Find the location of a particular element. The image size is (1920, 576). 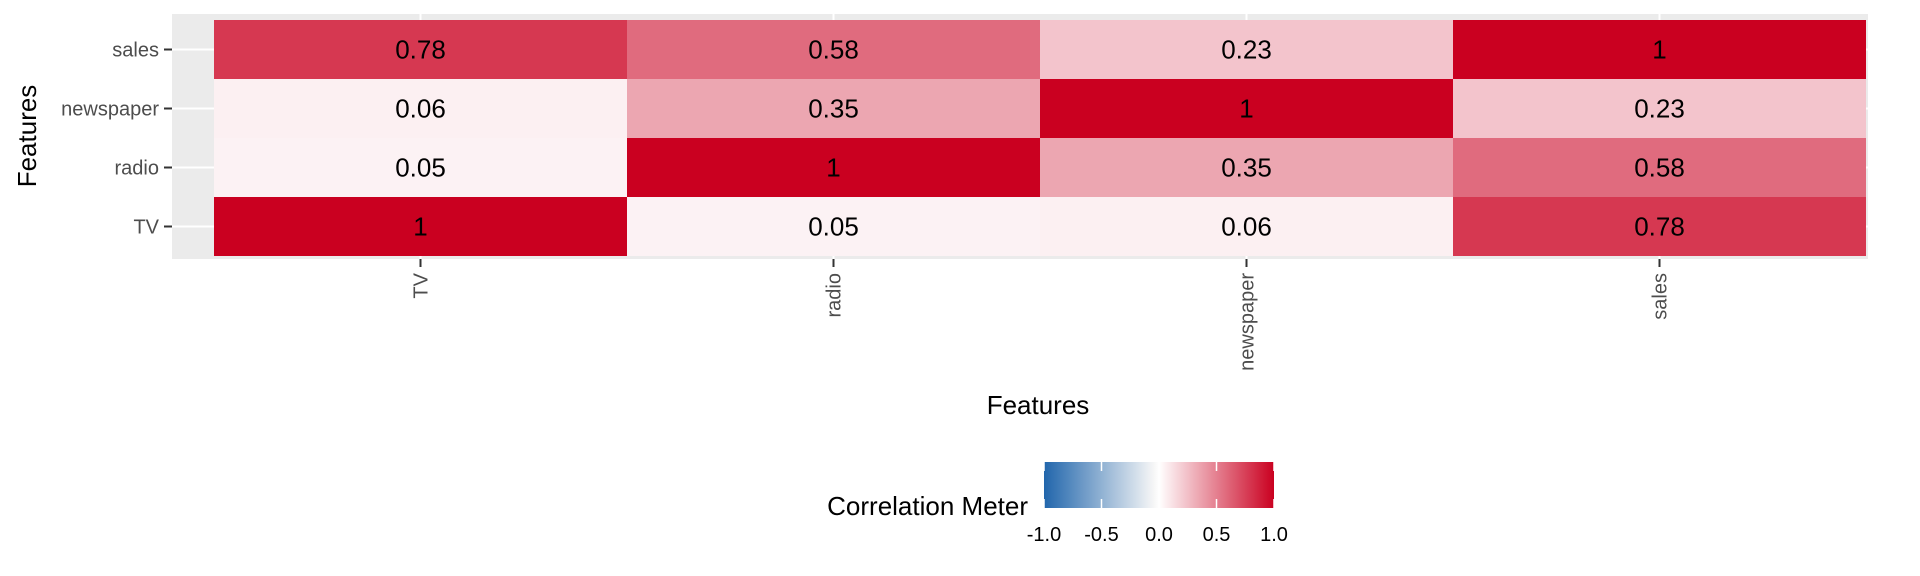

y-tick-label: TV is located at coordinates (146, 228).